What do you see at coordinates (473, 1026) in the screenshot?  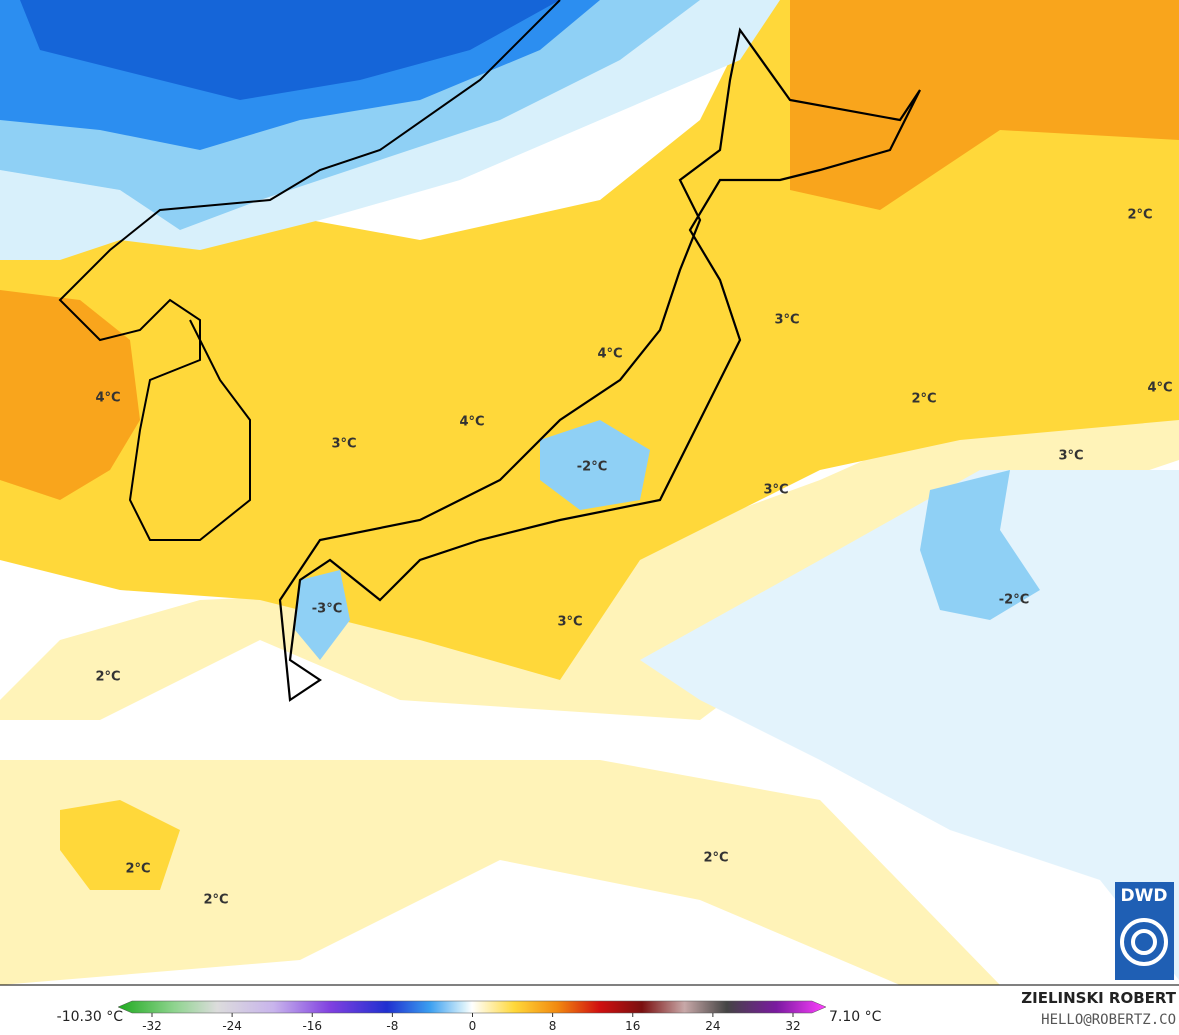 I see `colorbar-tick-label: 0` at bounding box center [473, 1026].